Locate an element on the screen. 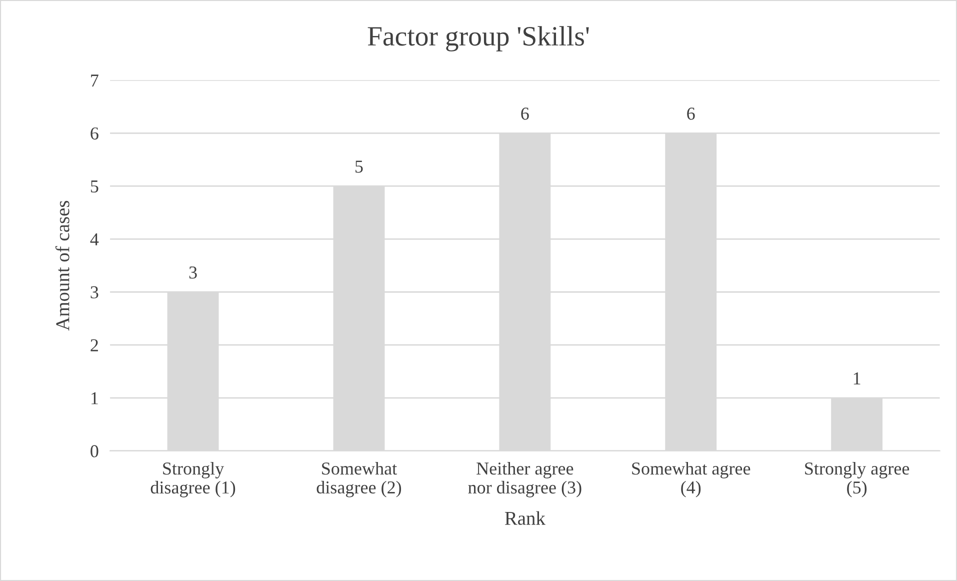 This screenshot has width=957, height=581. data-label: 1 is located at coordinates (857, 378).